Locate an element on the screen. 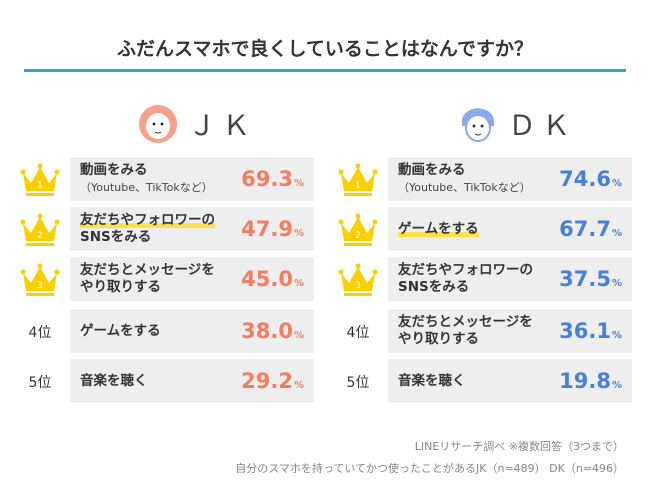  value-number: 69.3 is located at coordinates (267, 179).